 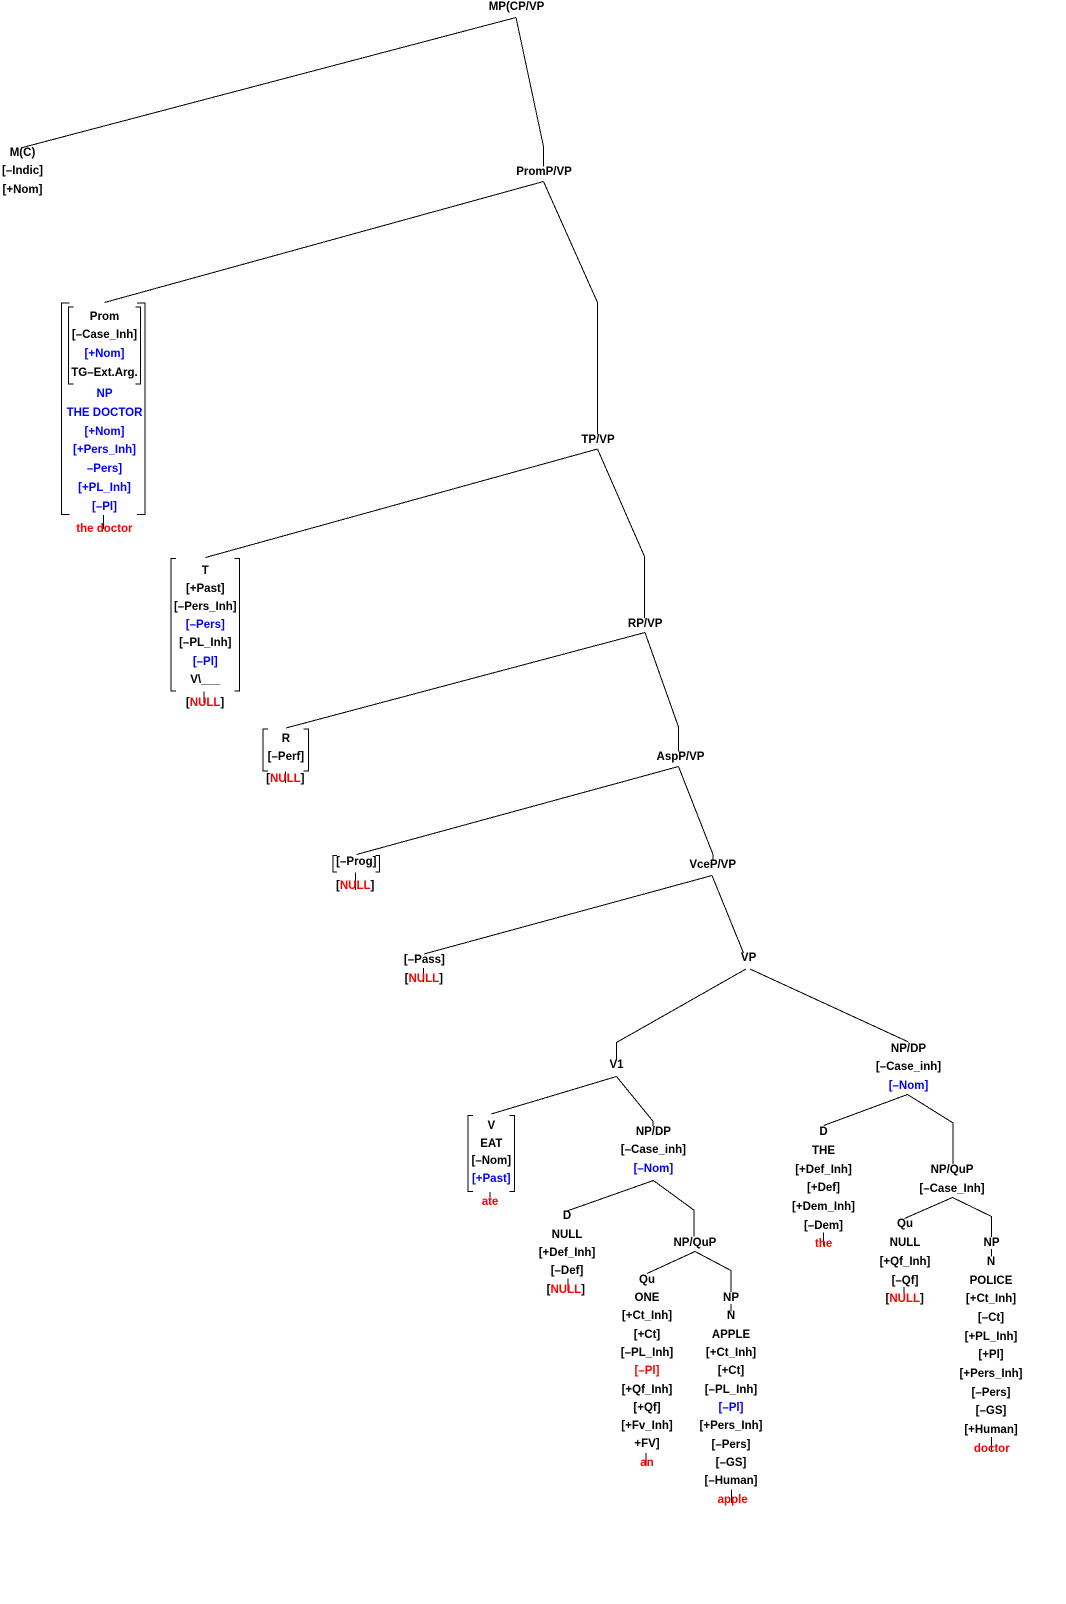 I want to click on yield-qunull-part-2: ], so click(x=922, y=1299).